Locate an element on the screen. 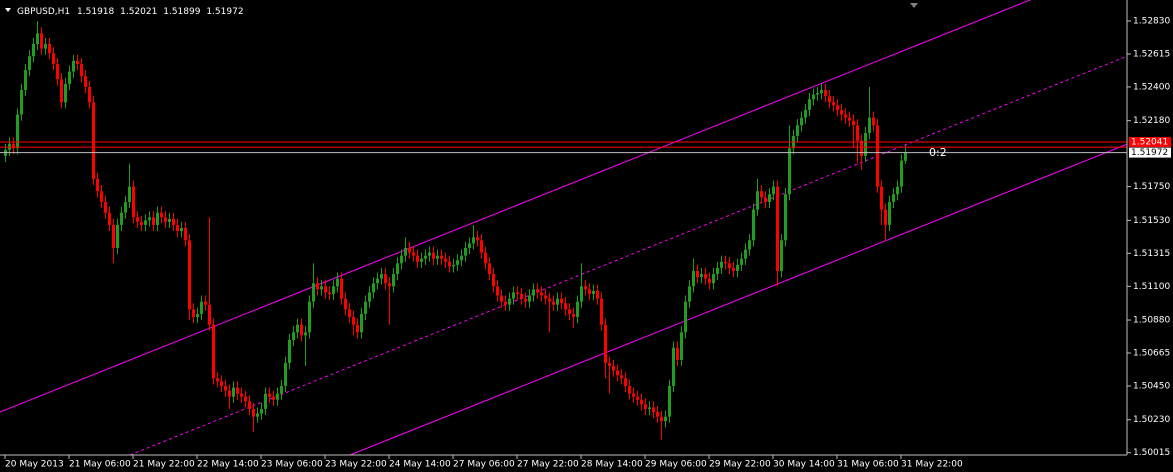  x-tick-label: 23 May 06:00 is located at coordinates (292, 465).